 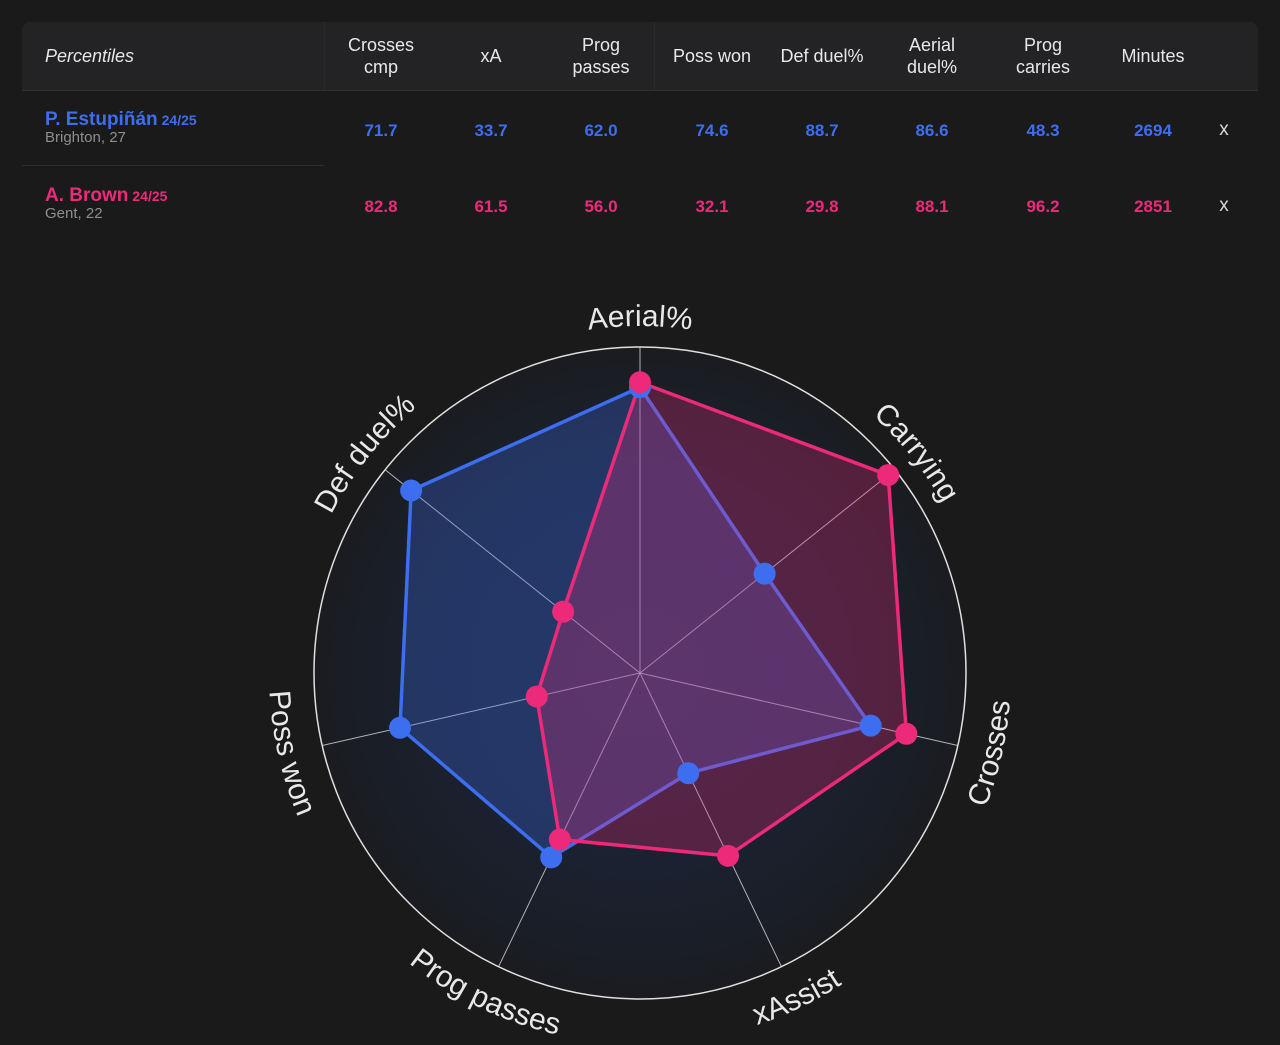 I want to click on value-prog-passes: 56.0, so click(x=601, y=206).